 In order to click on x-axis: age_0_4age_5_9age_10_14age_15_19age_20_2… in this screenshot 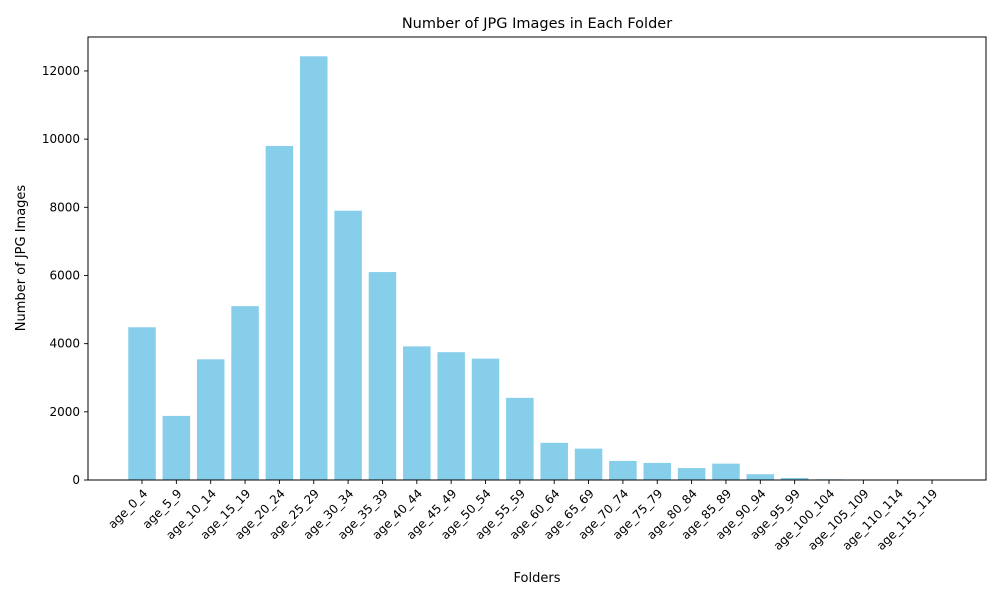, I will do `click(522, 516)`.